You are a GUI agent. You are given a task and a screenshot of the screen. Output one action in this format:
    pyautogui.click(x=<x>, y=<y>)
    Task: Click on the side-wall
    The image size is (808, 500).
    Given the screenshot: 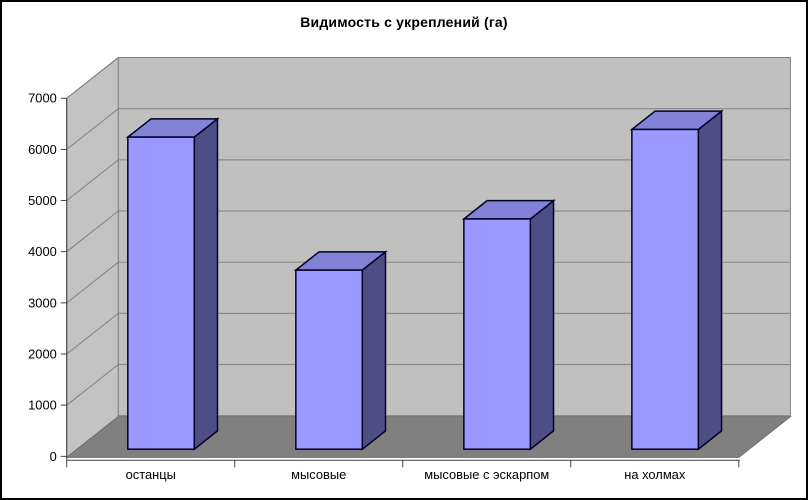 What is the action you would take?
    pyautogui.click(x=92, y=257)
    